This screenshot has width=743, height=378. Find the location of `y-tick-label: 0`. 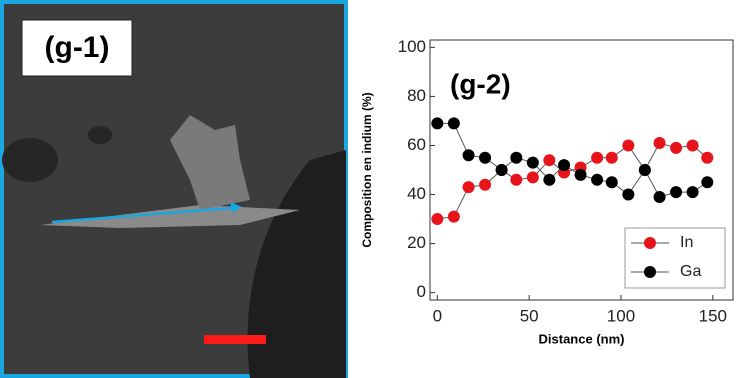

y-tick-label: 0 is located at coordinates (421, 291).